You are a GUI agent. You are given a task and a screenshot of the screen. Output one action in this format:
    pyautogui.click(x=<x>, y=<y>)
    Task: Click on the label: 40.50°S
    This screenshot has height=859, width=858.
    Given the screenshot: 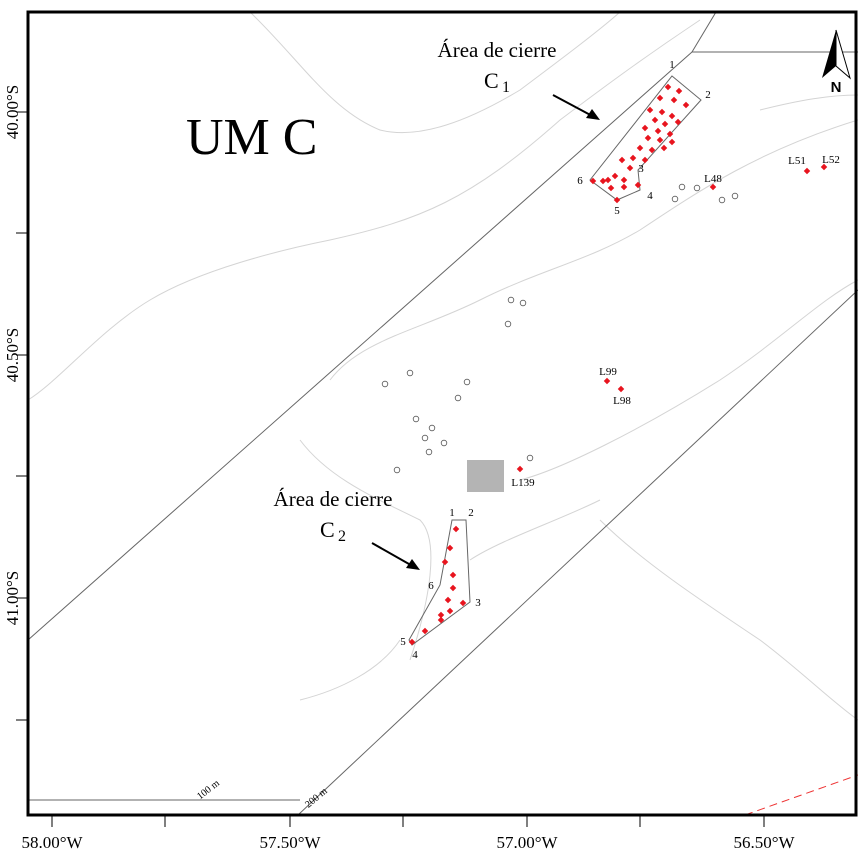 What is the action you would take?
    pyautogui.click(x=12, y=355)
    